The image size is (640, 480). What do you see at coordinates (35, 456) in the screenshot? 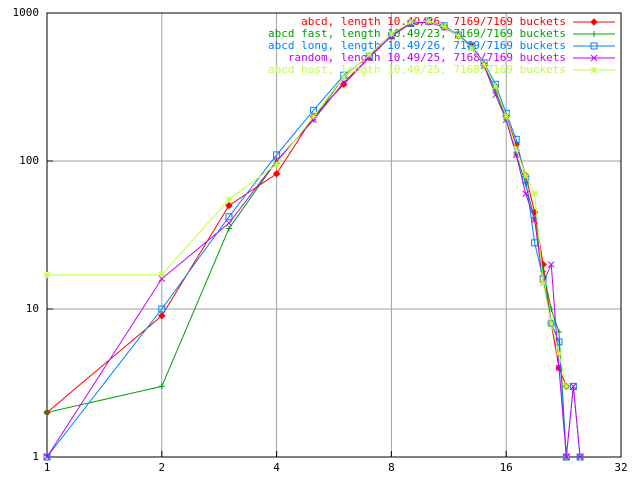
I see `y-tick-label: 1` at bounding box center [35, 456].